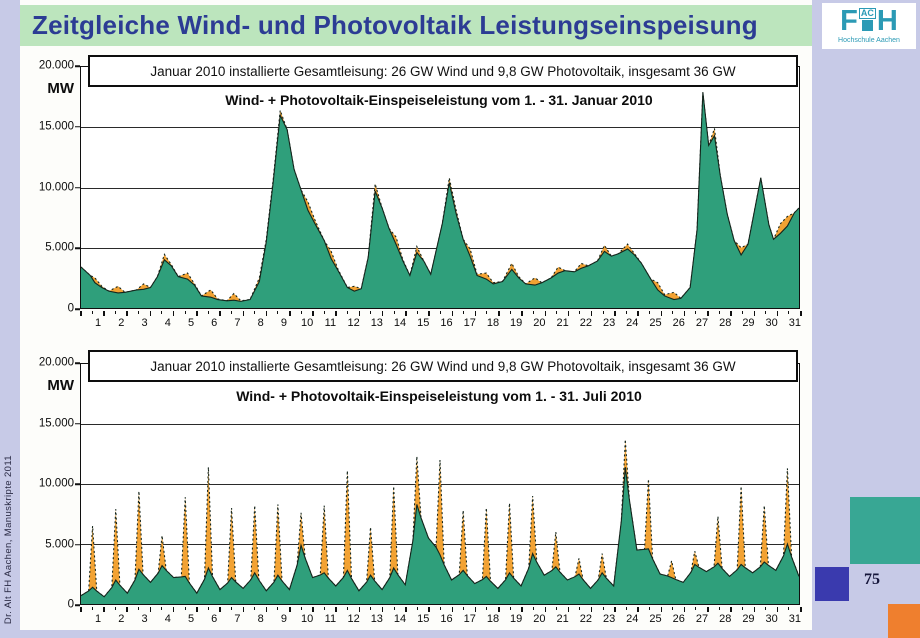  Describe the element at coordinates (440, 424) in the screenshot. I see `gridline` at that location.